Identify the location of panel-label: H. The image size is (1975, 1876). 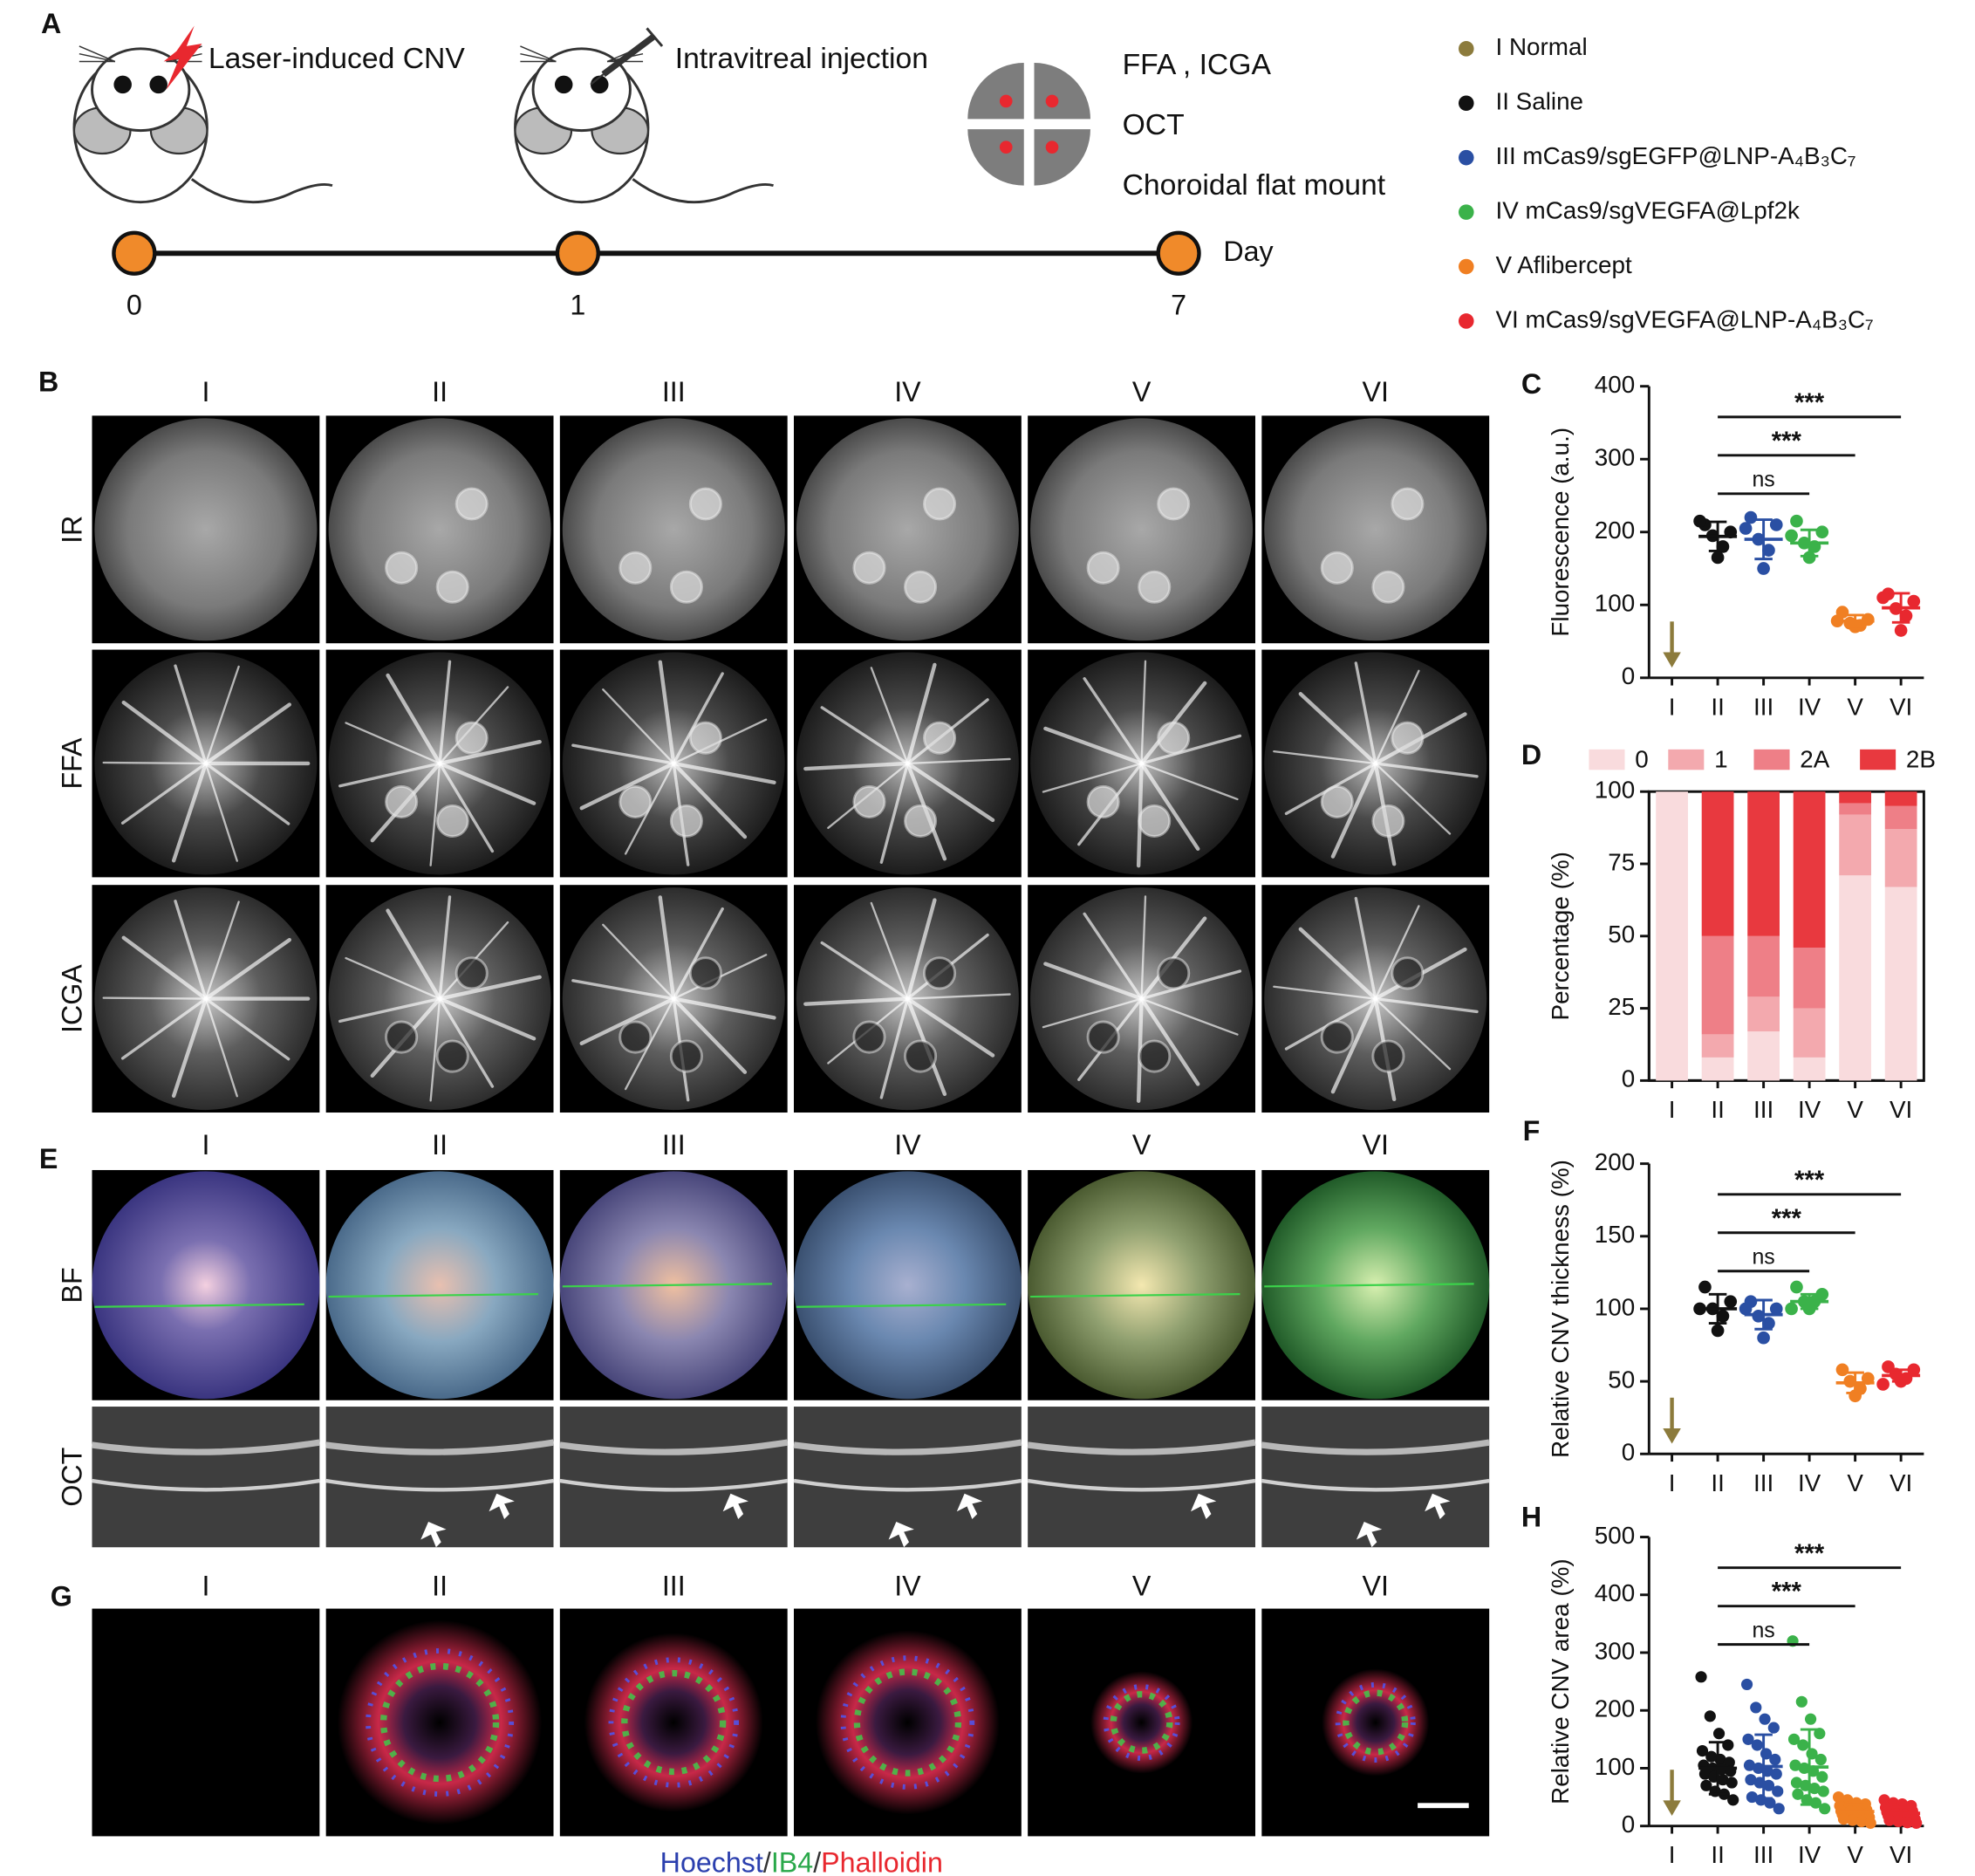
(1531, 1517).